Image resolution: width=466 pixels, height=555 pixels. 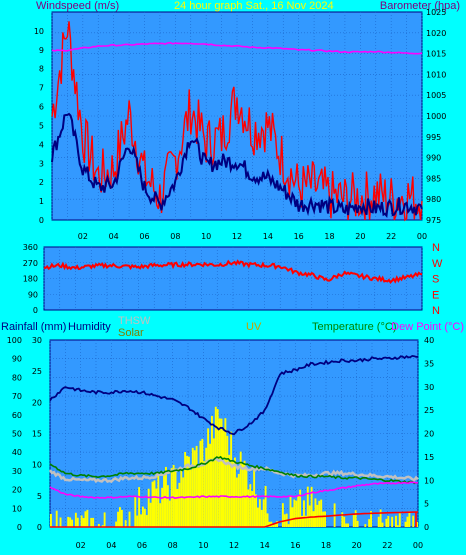 I want to click on direction-axis-tick: 0, so click(x=35, y=310).